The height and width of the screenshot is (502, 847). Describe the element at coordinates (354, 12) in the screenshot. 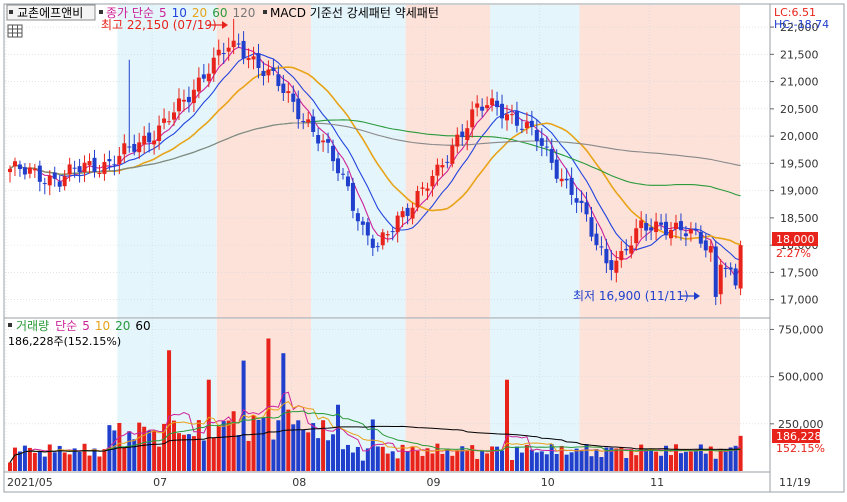

I see `indicator-label: MACD 기준선 강세패턴 약세패턴` at that location.